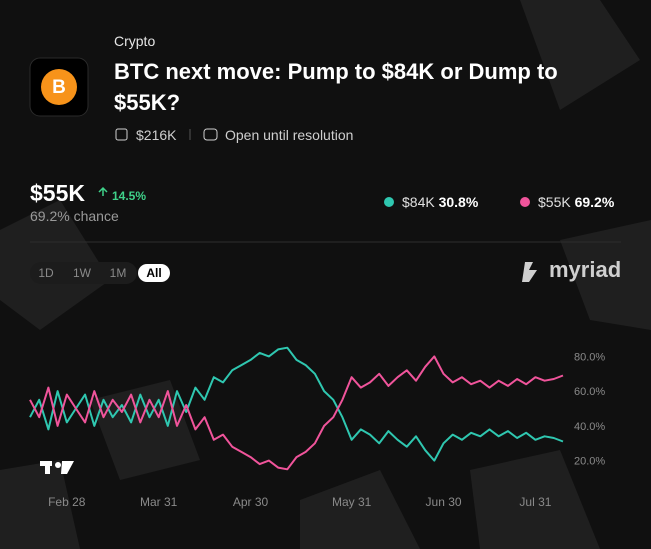 This screenshot has width=651, height=549. I want to click on legend-name: $55K, so click(554, 202).